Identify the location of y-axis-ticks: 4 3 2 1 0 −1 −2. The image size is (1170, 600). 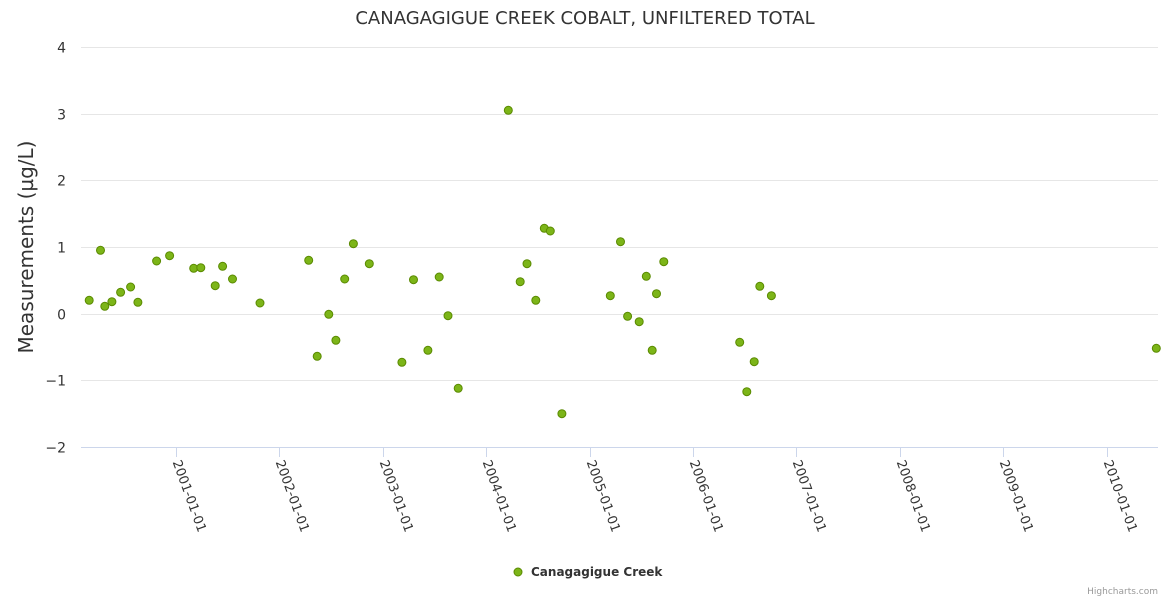
(55, 249).